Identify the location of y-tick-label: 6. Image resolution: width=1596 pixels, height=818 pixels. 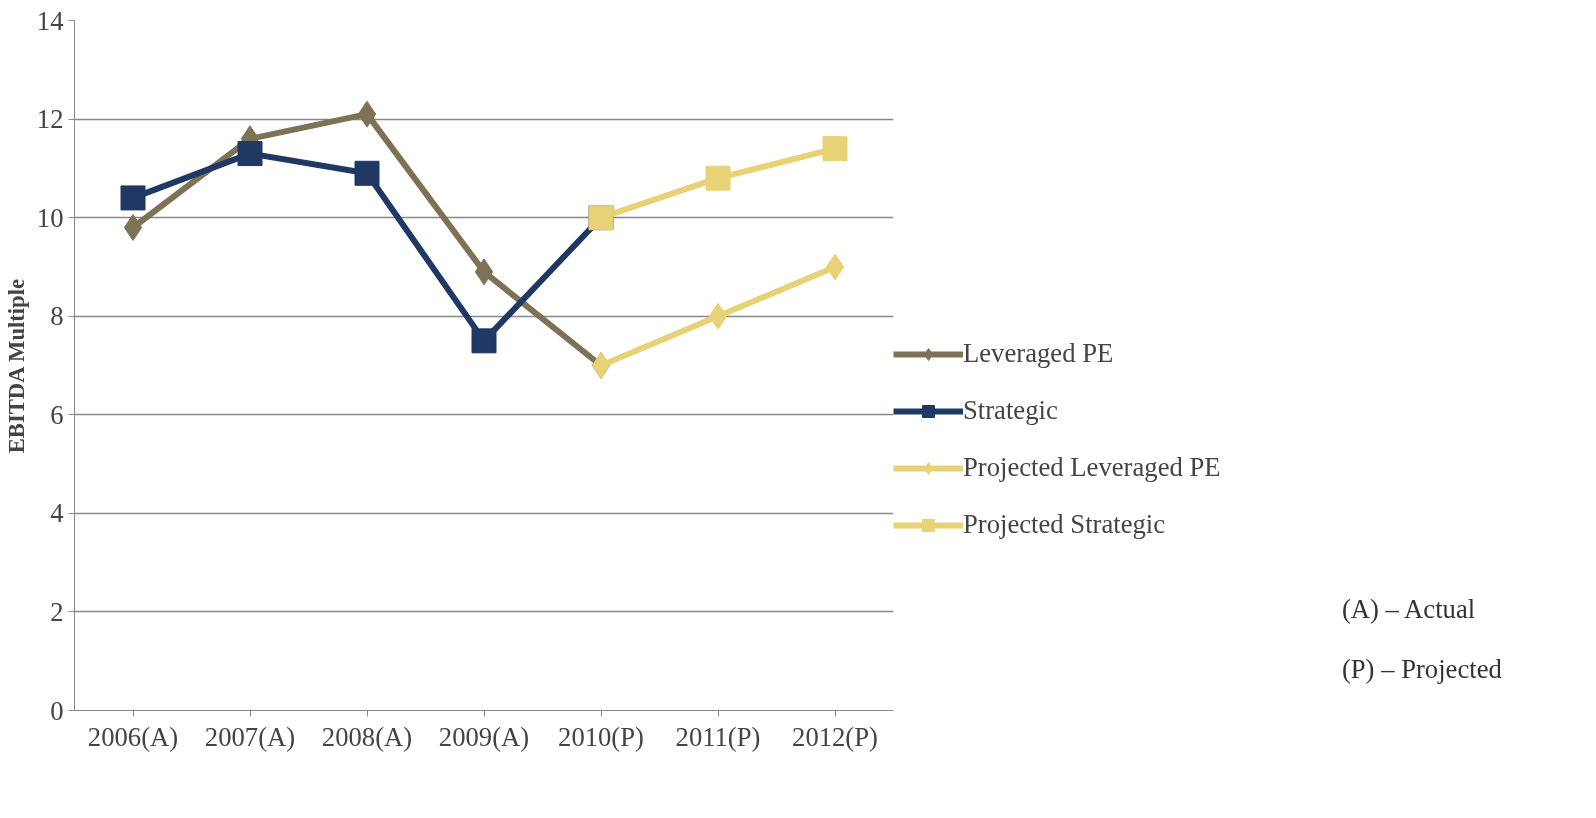
(57, 414).